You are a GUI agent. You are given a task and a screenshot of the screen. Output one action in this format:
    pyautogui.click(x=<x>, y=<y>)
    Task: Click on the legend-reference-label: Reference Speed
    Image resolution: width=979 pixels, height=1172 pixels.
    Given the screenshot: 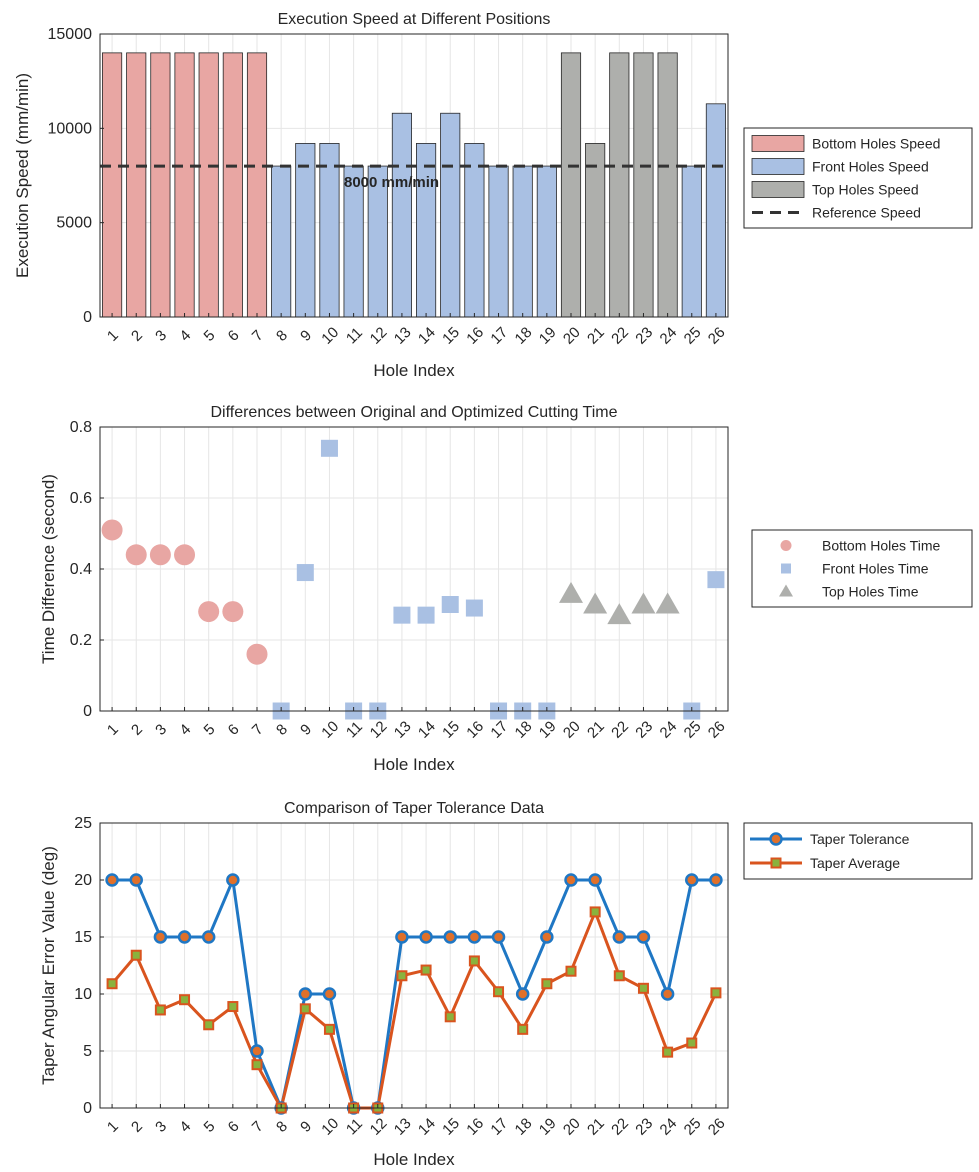 What is the action you would take?
    pyautogui.click(x=866, y=213)
    